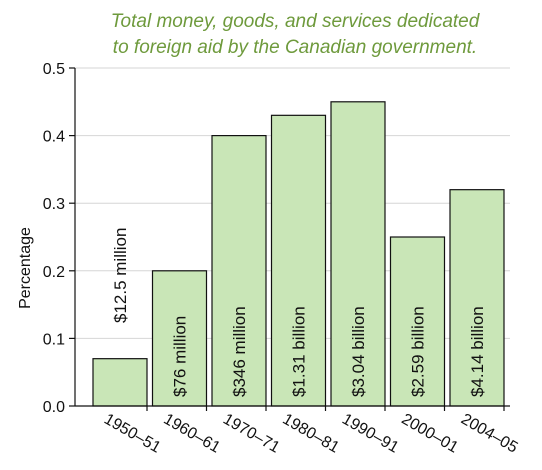 This screenshot has height=470, width=542. What do you see at coordinates (430, 434) in the screenshot?
I see `x-category-label: 2000–01` at bounding box center [430, 434].